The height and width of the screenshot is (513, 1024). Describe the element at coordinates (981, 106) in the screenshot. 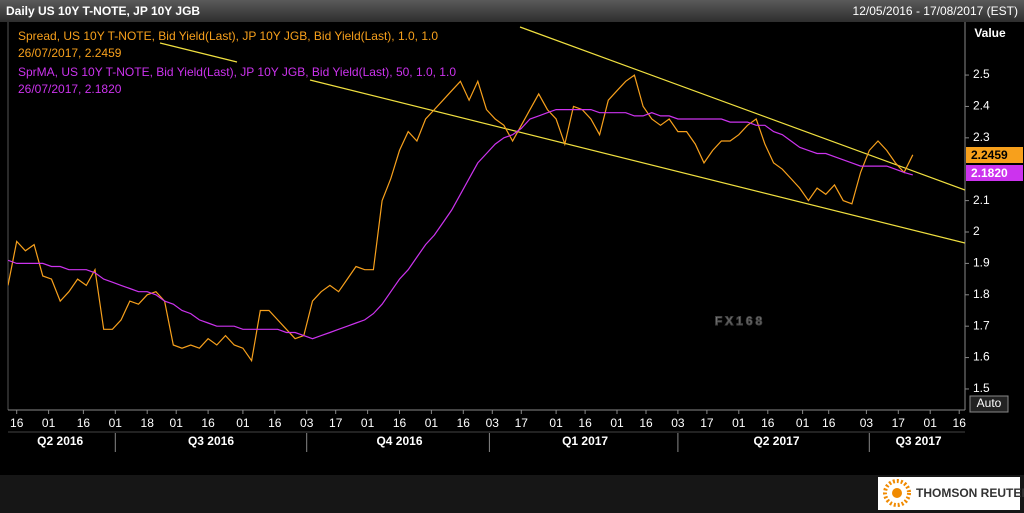

I see `y-tick-label: 2.4` at that location.